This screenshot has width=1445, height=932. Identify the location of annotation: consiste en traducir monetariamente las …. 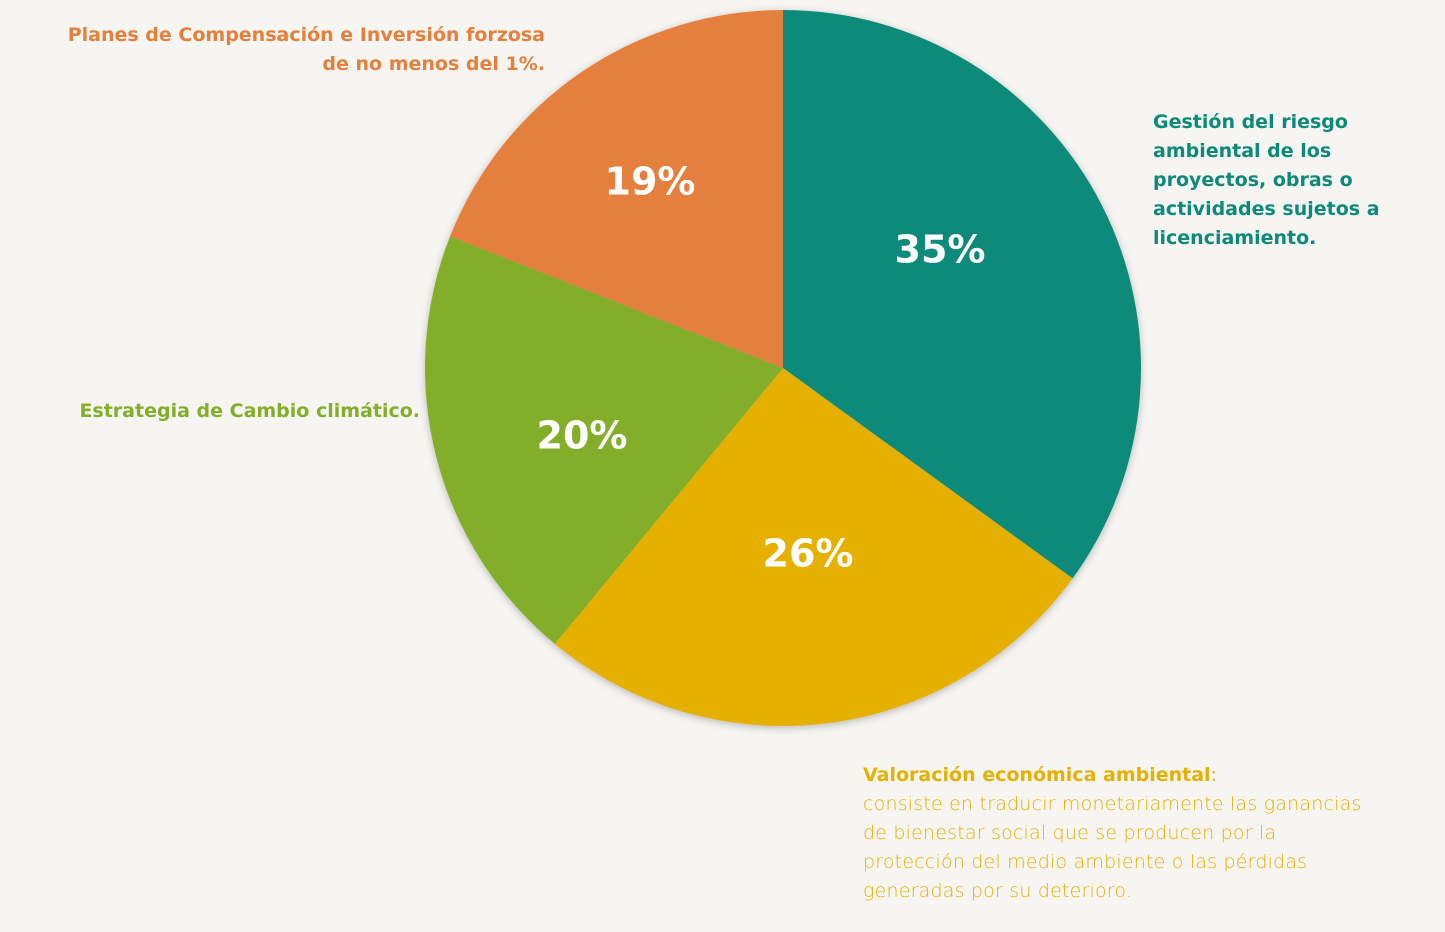
(1112, 847).